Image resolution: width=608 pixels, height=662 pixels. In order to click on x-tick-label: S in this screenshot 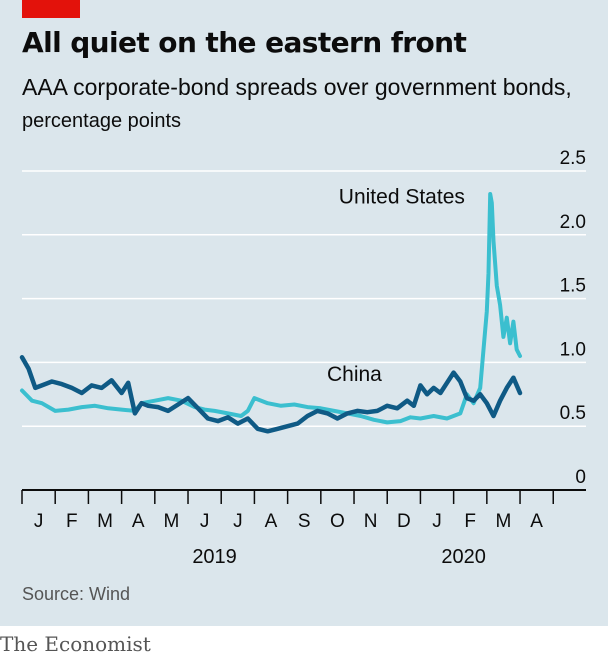, I will do `click(304, 521)`.